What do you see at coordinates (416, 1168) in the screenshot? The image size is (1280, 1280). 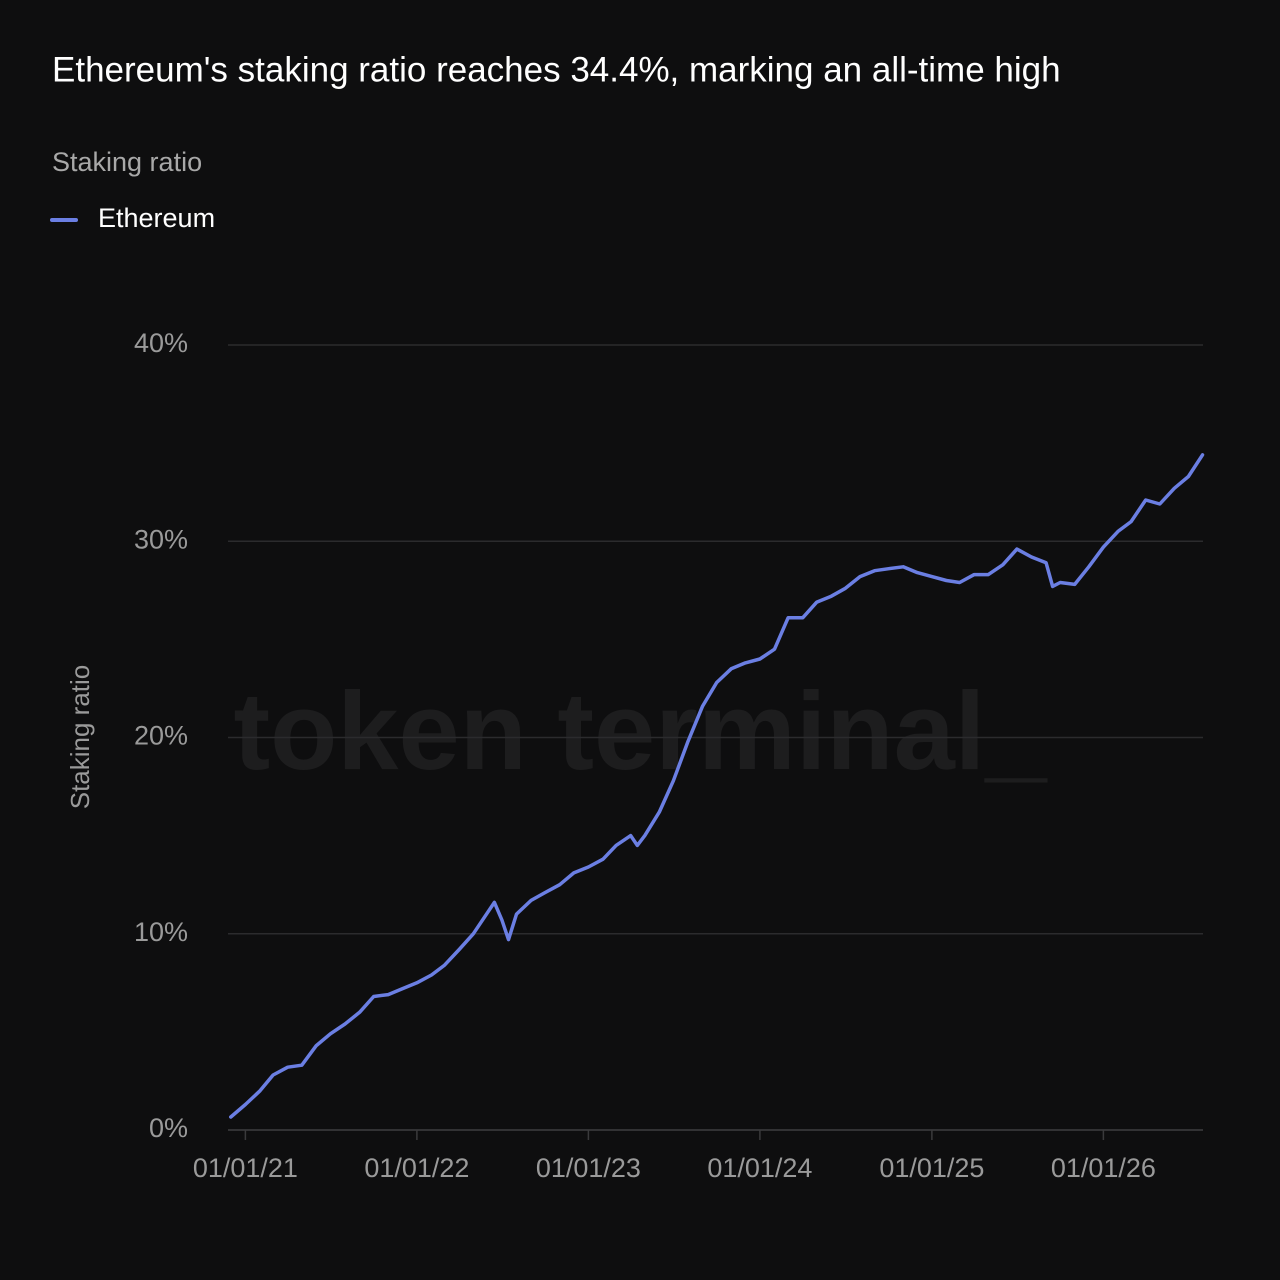 I see `x-tick-label: 01/01/22` at bounding box center [416, 1168].